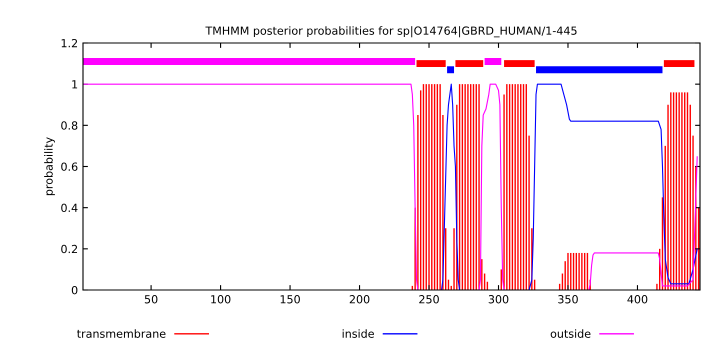 This screenshot has width=710, height=350. Describe the element at coordinates (637, 299) in the screenshot. I see `x-tick-label: 400` at that location.